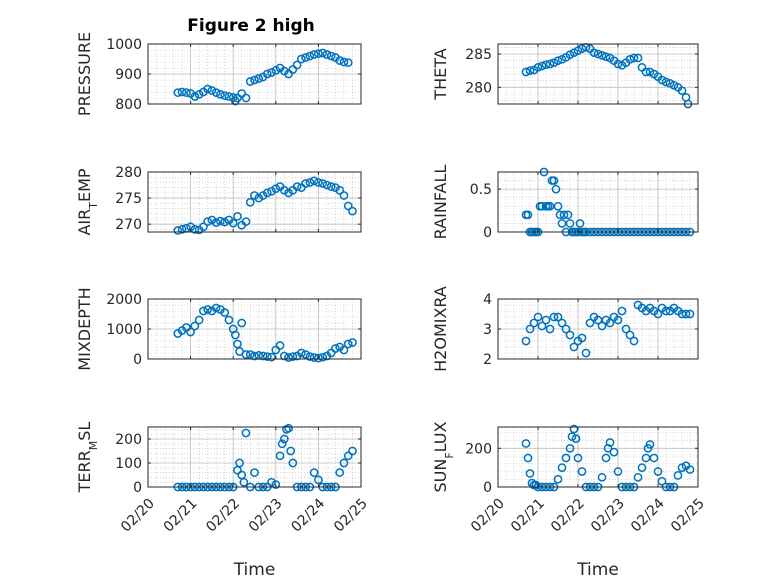  I want to click on y-axis-label-main: MIXDEPTH, so click(84, 328).